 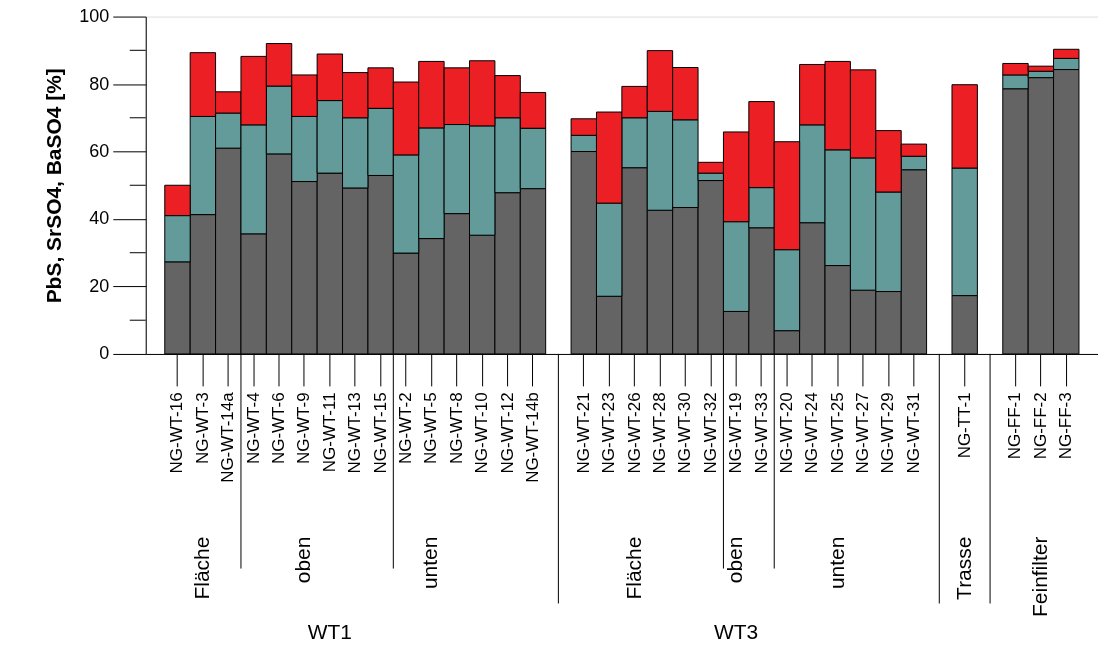 What do you see at coordinates (99, 151) in the screenshot?
I see `y-tick-label: 60` at bounding box center [99, 151].